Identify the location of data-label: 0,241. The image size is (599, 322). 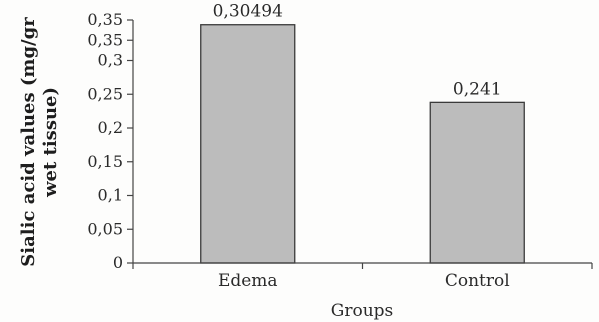
(477, 89).